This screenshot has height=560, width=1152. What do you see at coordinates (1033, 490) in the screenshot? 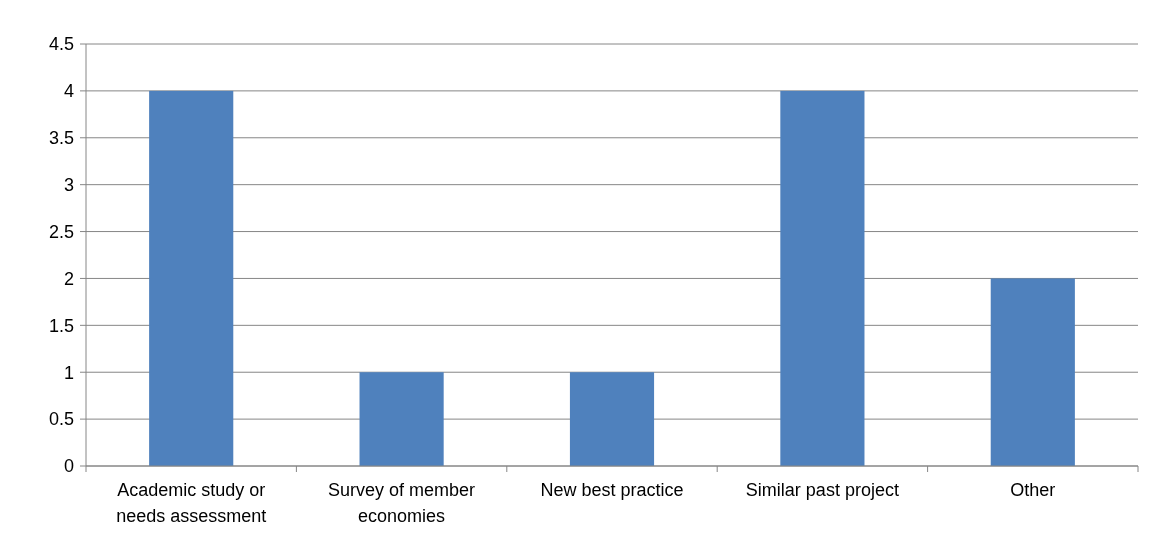
I see `x-tick-label: Other` at bounding box center [1033, 490].